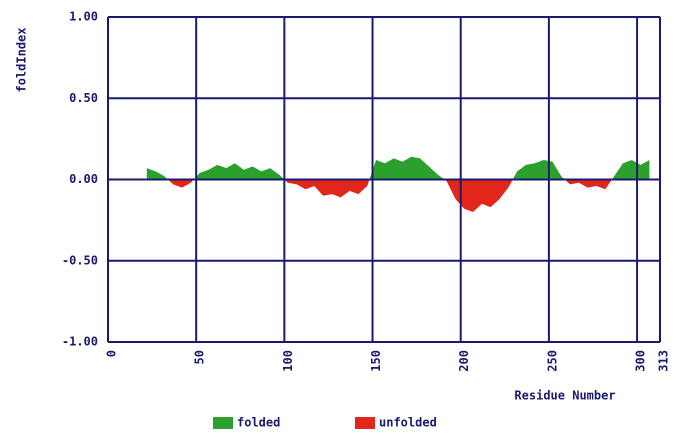  Describe the element at coordinates (564, 396) in the screenshot. I see `x-axis-title: Residue Number` at that location.